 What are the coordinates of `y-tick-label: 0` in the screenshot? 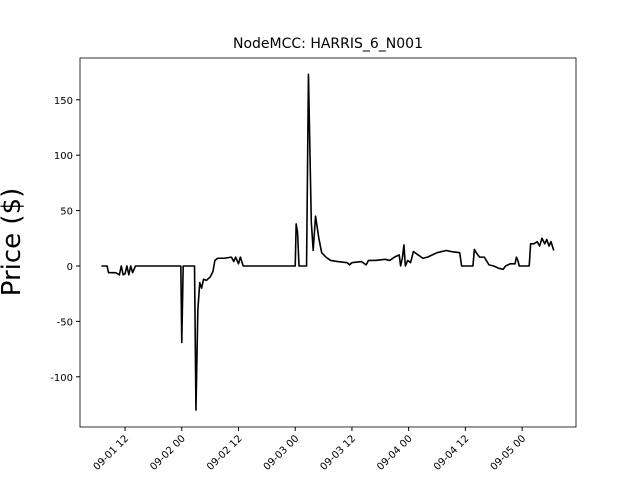 It's located at (70, 267).